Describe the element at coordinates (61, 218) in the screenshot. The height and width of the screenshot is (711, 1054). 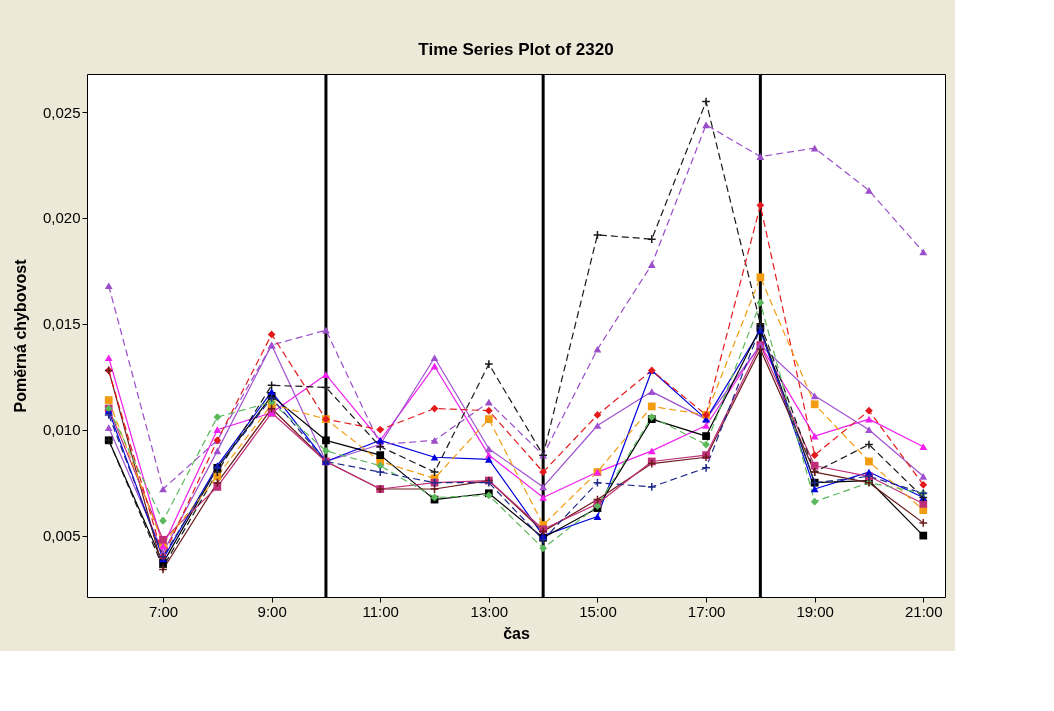
I see `y-tick-label: 0,020` at that location.